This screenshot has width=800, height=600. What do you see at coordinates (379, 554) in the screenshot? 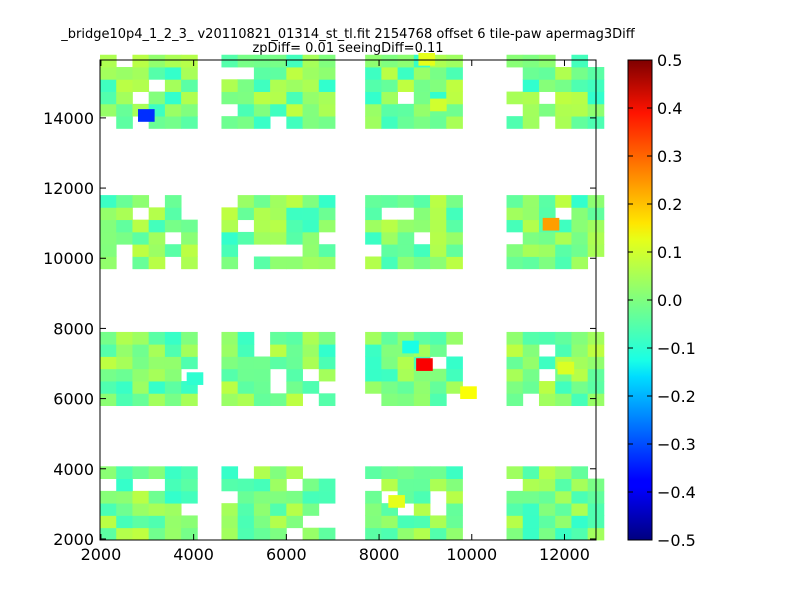
I see `x-tick-label: 8000` at bounding box center [379, 554].